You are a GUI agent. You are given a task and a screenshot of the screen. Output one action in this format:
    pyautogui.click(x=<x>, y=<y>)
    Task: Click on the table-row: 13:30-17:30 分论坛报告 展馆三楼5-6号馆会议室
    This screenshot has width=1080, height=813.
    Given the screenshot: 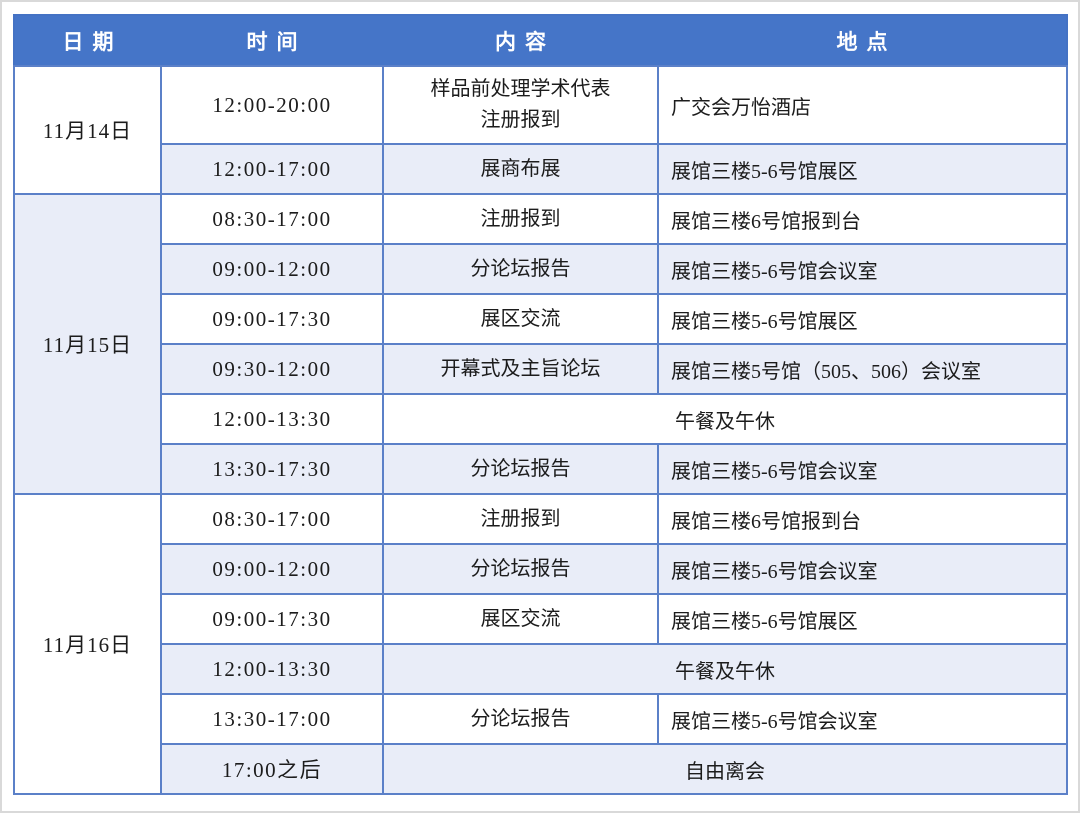 What is the action you would take?
    pyautogui.click(x=541, y=469)
    